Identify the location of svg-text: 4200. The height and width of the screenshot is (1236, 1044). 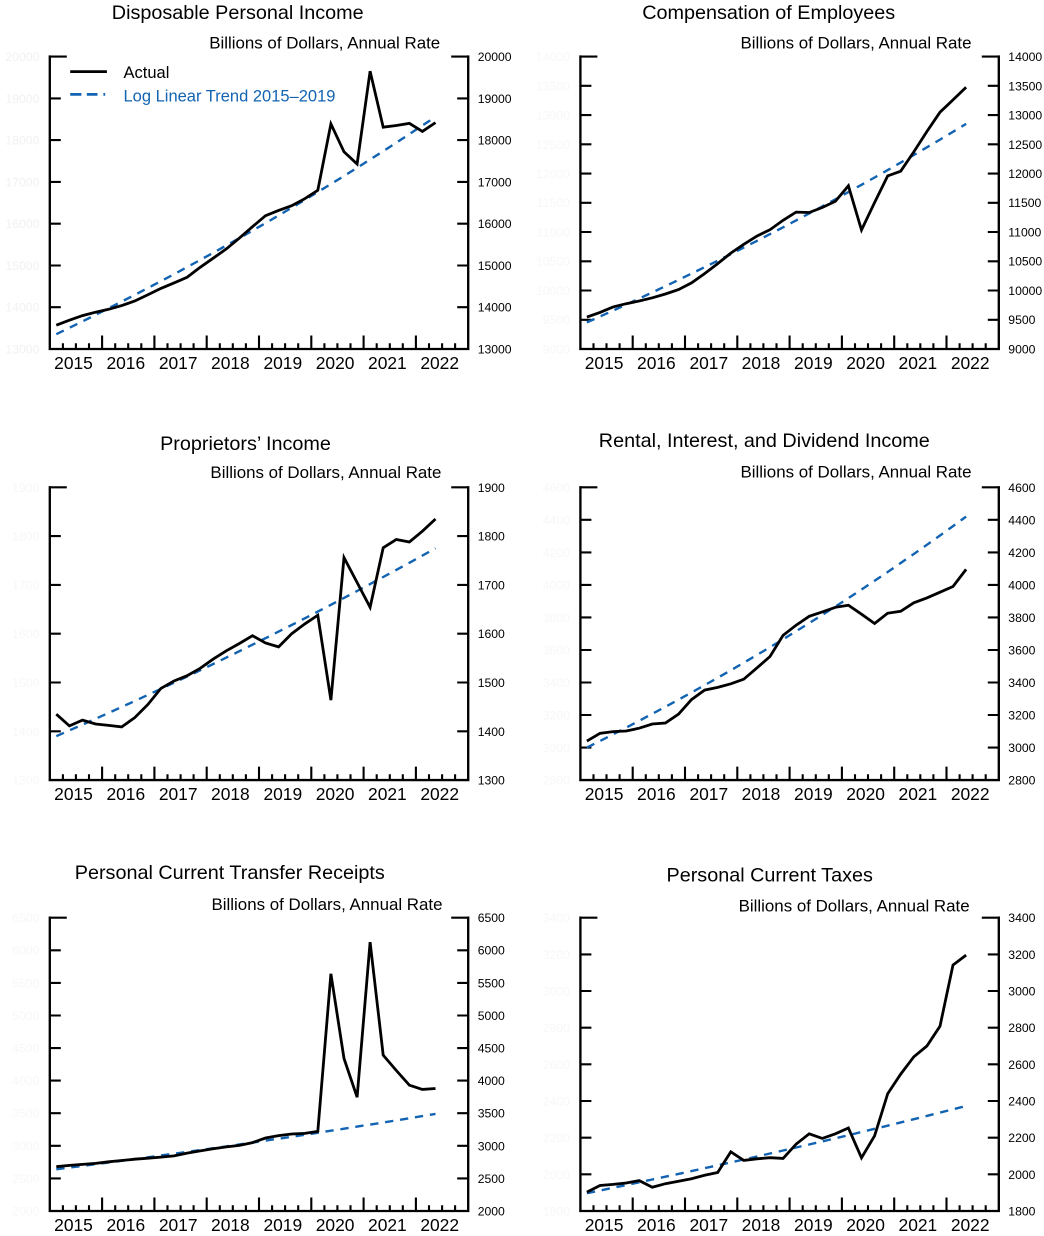
(556, 553).